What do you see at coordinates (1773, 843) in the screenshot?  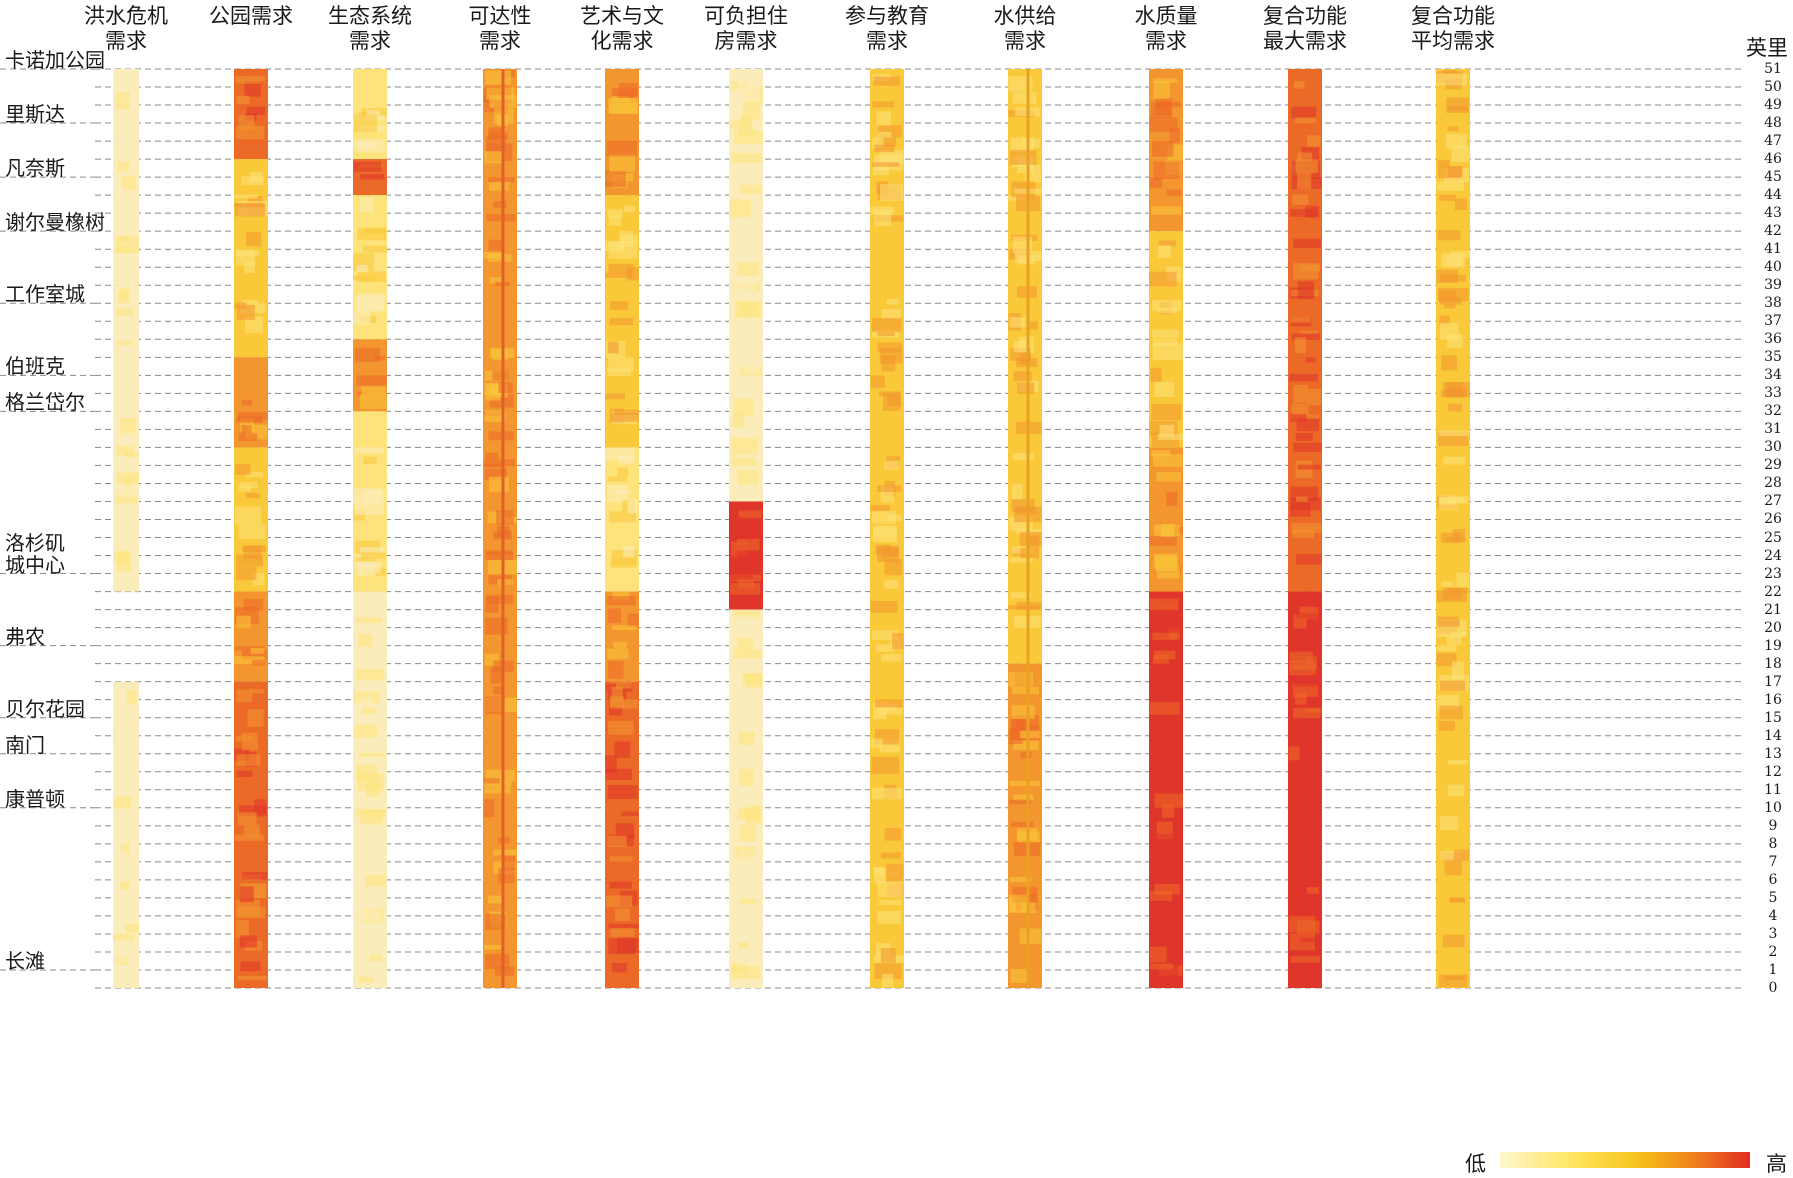 I see `mile-tick-label: 8` at bounding box center [1773, 843].